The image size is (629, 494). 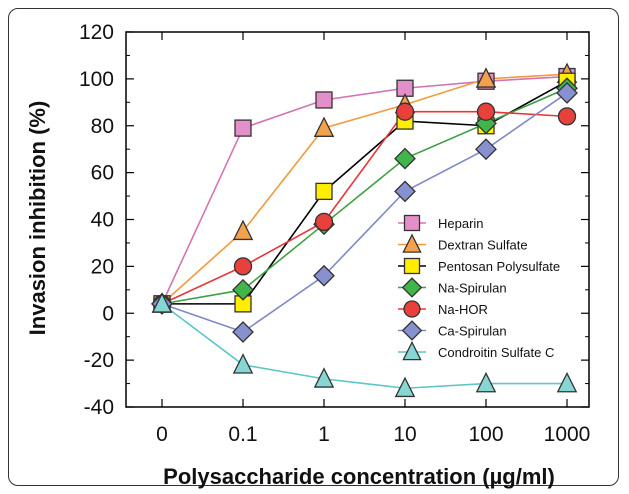 I want to click on x-axis-title: Polysaccharide concentration (µg/ml), so click(x=359, y=476).